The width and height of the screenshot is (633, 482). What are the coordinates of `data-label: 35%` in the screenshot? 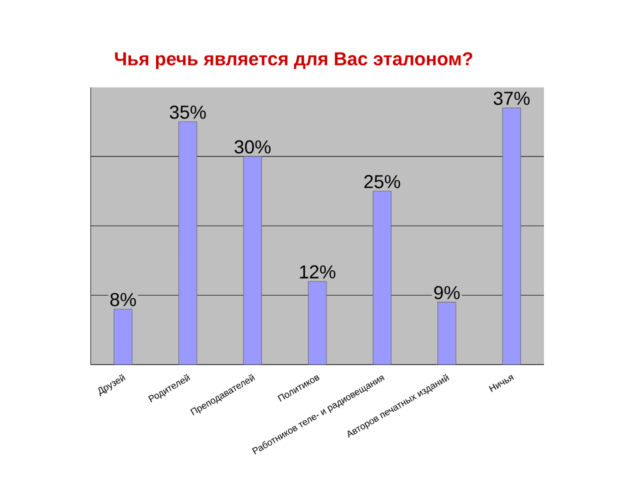 It's located at (188, 112).